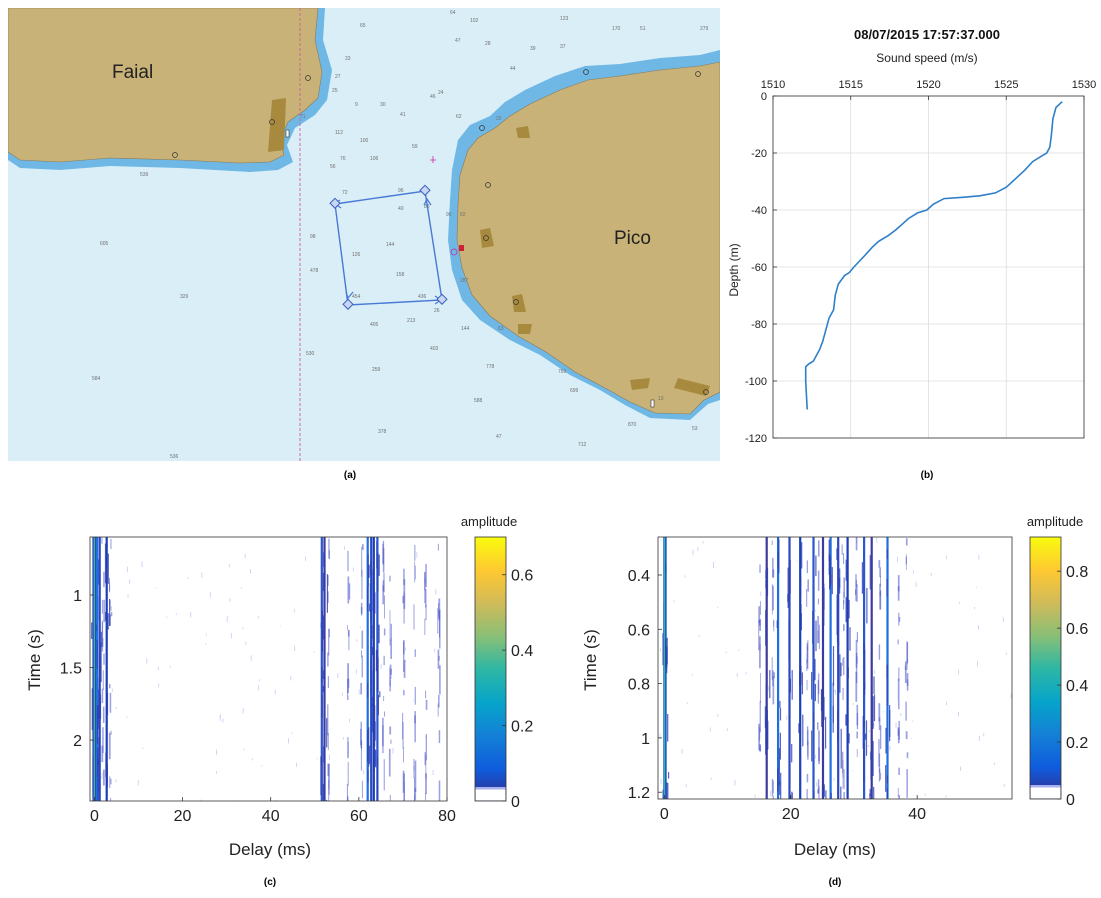  What do you see at coordinates (459, 117) in the screenshot?
I see `sounding-label: 62` at bounding box center [459, 117].